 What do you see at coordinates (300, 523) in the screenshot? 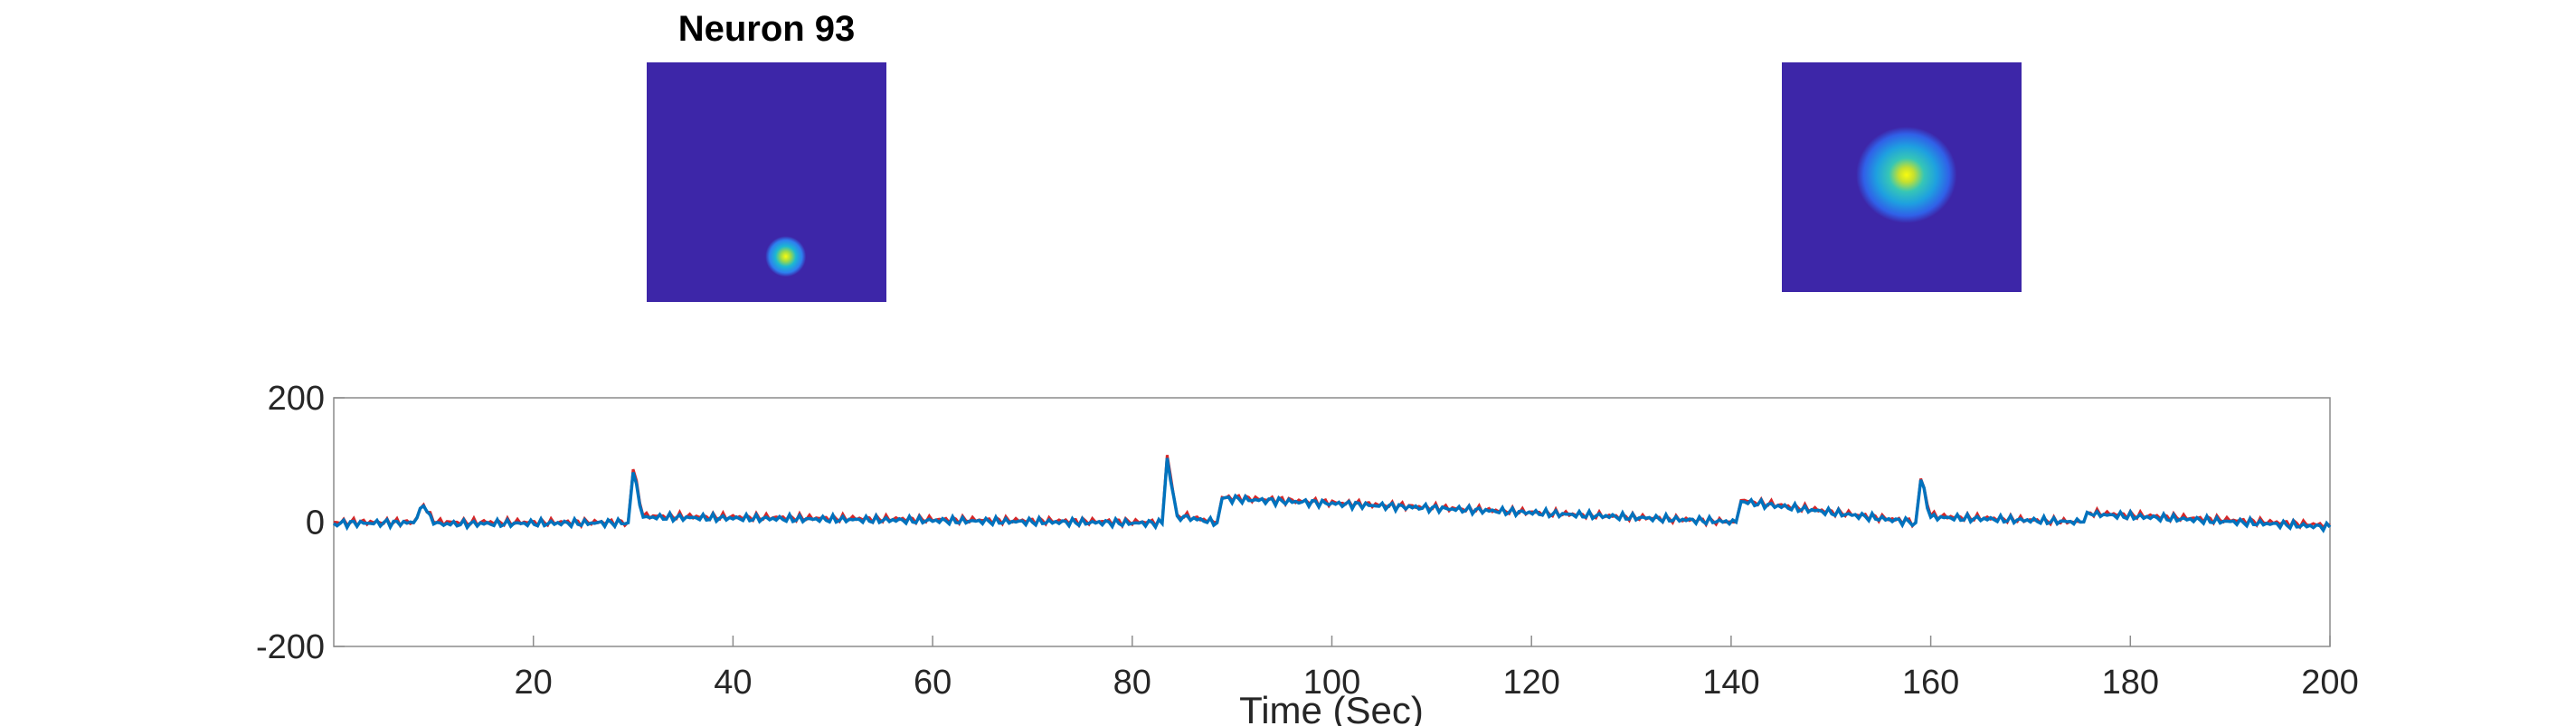
I see `y-axis: -200 0 200` at bounding box center [300, 523].